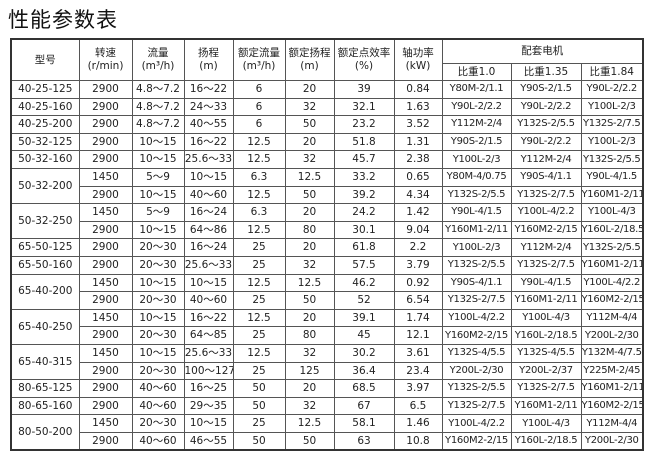 This screenshot has height=451, width=647. I want to click on cell-power: 0.84, so click(418, 89).